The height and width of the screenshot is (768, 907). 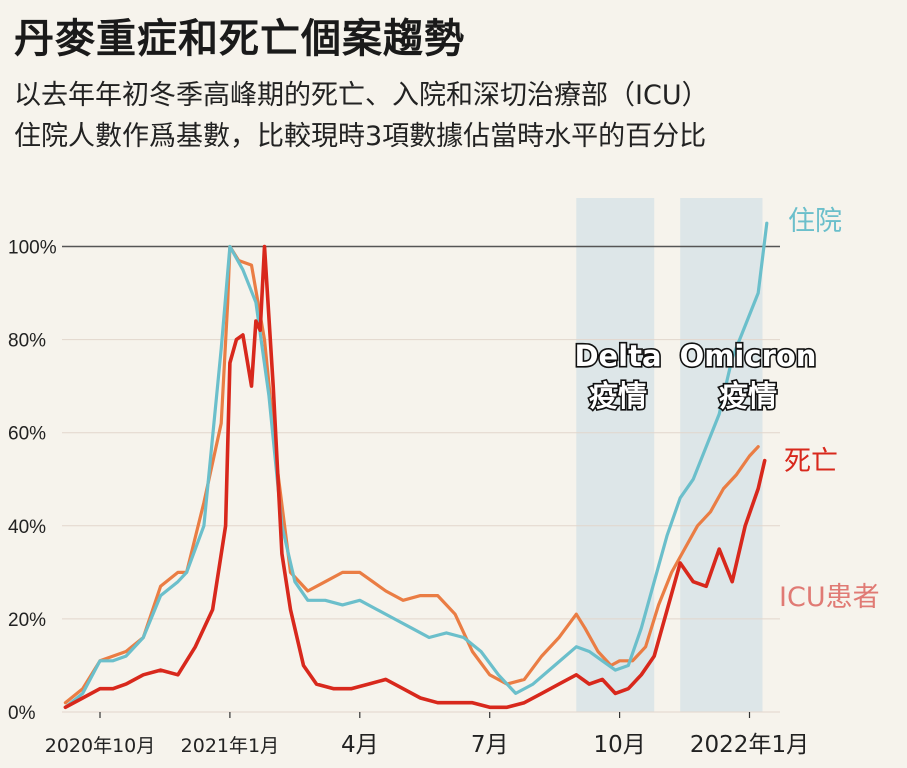 I want to click on x-tick-label: 7月, so click(x=490, y=745).